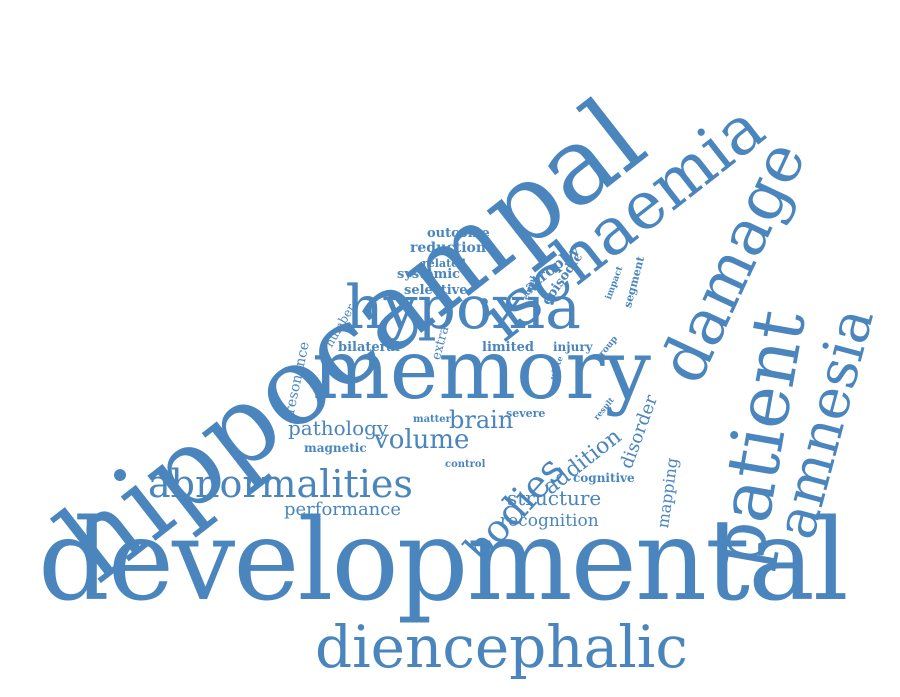  What do you see at coordinates (432, 420) in the screenshot?
I see `word-matter: matter` at bounding box center [432, 420].